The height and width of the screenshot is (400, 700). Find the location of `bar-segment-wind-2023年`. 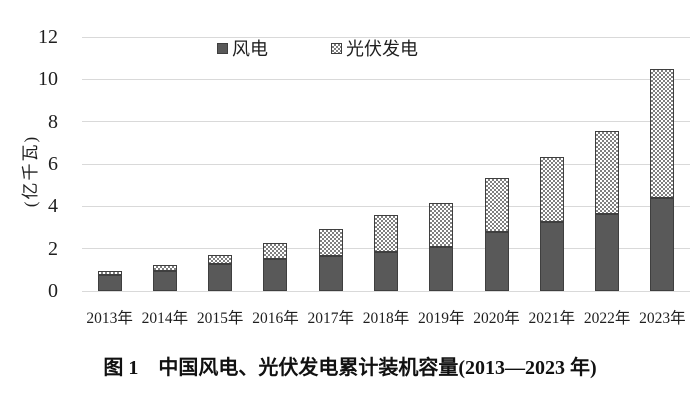

bar-segment-wind-2023年 is located at coordinates (662, 244).